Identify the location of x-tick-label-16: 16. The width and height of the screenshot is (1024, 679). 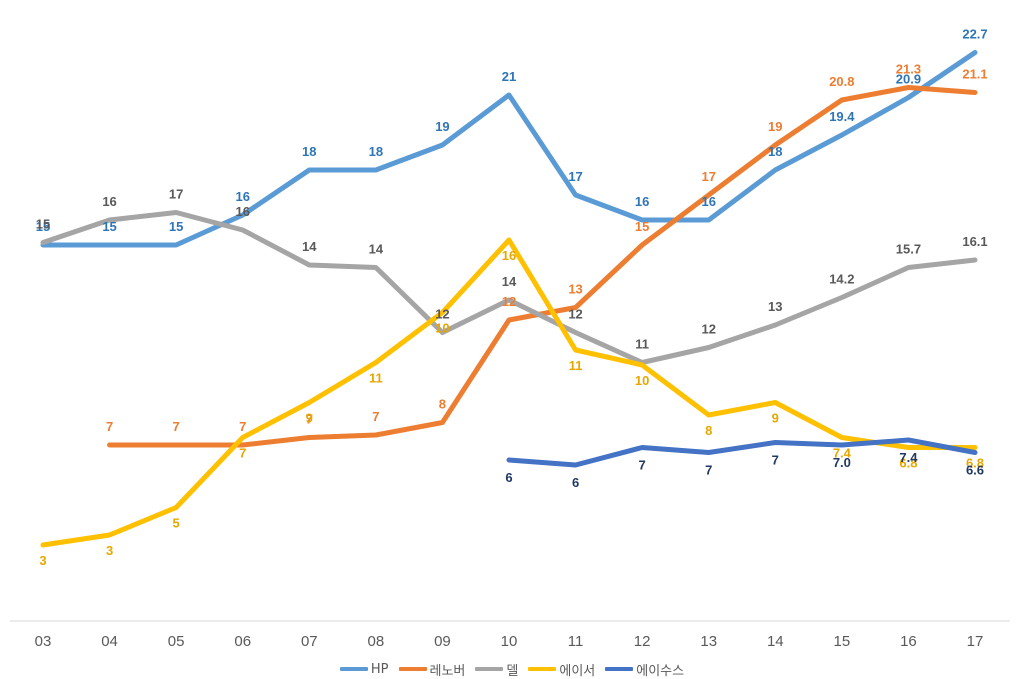
(908, 641).